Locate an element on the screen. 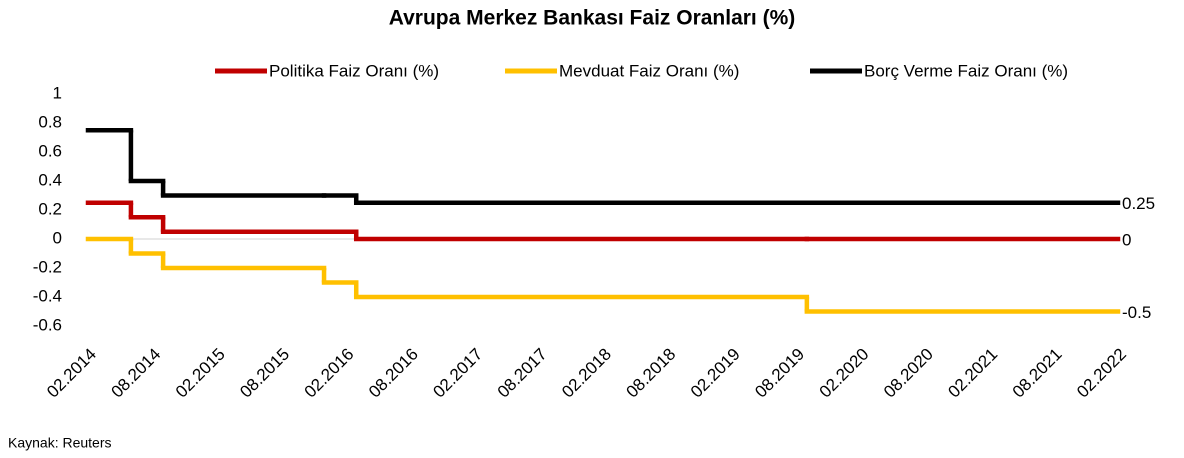 The width and height of the screenshot is (1184, 458). y-tick-label: -0.2 is located at coordinates (47, 266).